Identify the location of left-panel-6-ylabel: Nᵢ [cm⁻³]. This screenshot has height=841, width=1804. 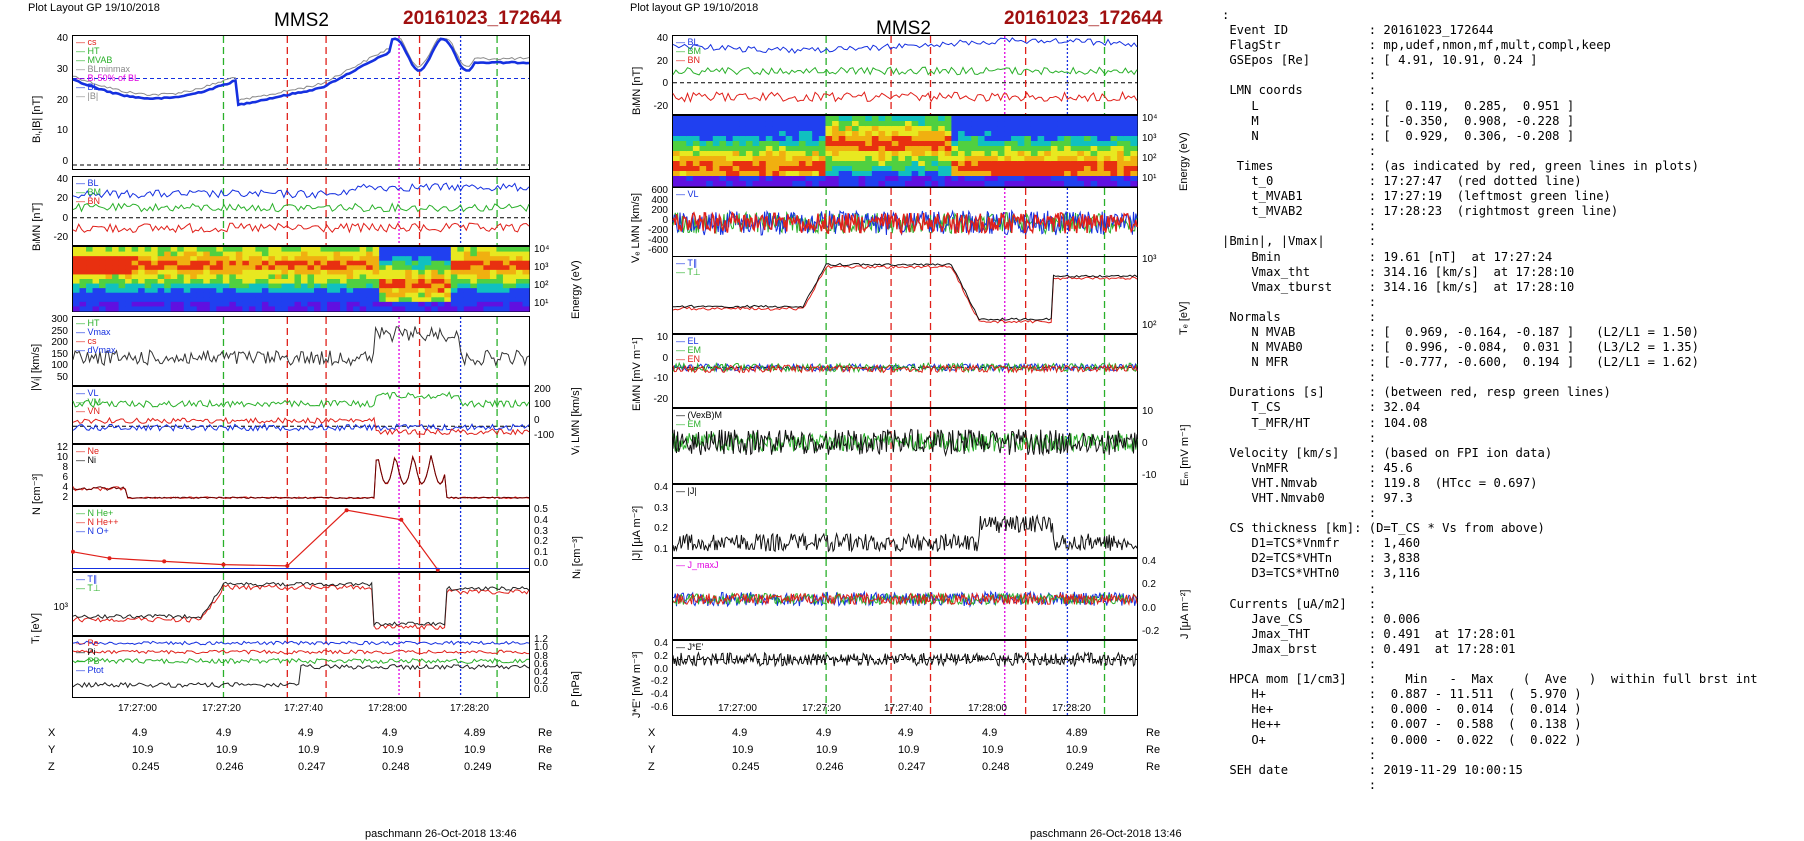
(577, 557).